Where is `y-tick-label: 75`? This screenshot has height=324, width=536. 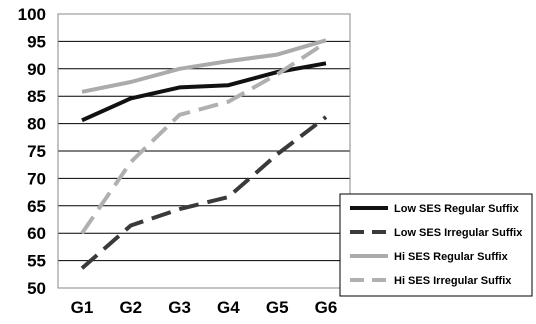
y-tick-label: 75 is located at coordinates (36, 151).